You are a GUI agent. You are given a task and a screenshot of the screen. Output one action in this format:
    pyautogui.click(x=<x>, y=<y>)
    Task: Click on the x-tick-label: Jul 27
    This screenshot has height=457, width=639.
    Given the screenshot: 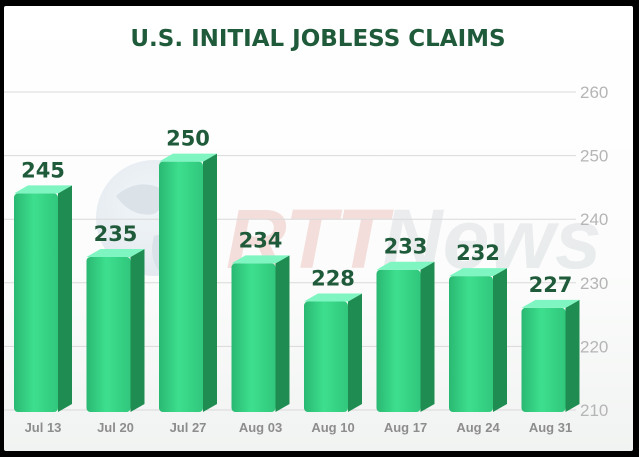 What is the action you would take?
    pyautogui.click(x=188, y=427)
    